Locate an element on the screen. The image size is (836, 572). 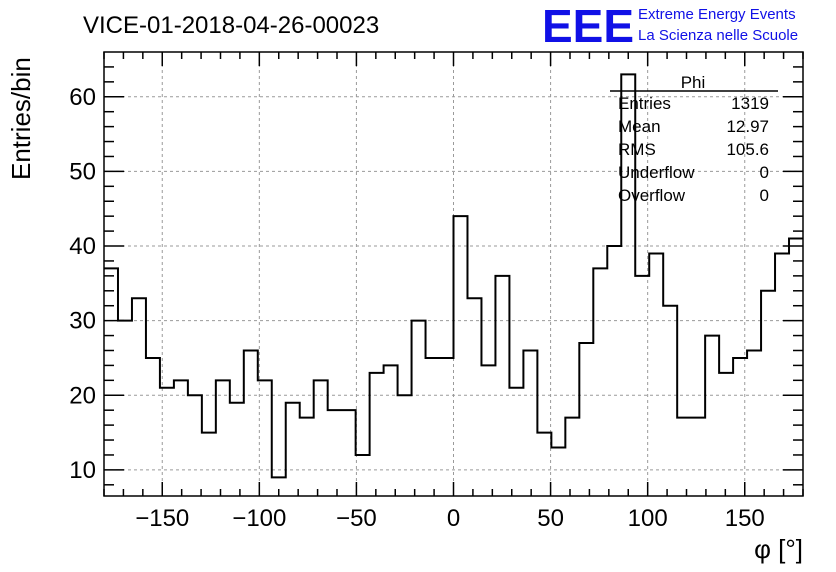
y-tick-label: 20 is located at coordinates (82, 395).